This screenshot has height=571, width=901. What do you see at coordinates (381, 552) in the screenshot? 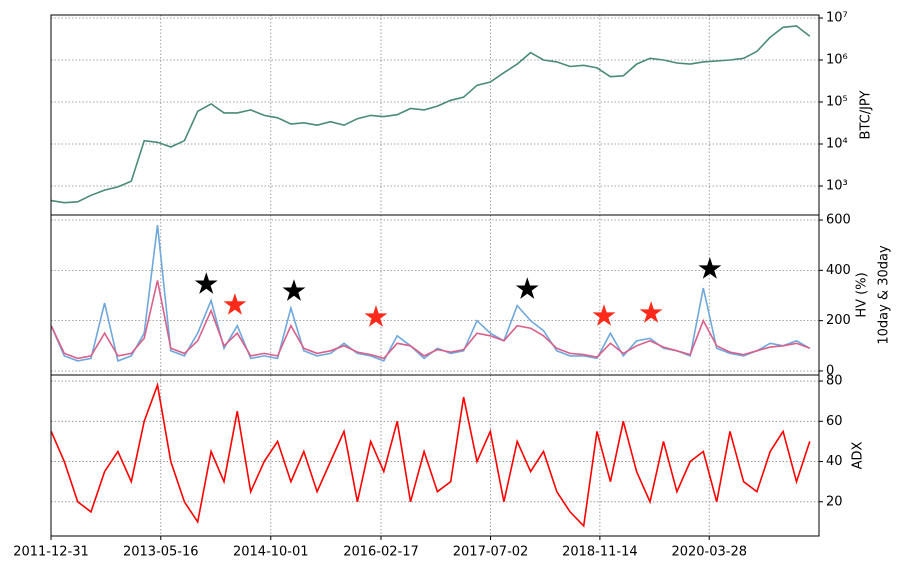
I see `x-tick-label: 2016-02-17` at bounding box center [381, 552].